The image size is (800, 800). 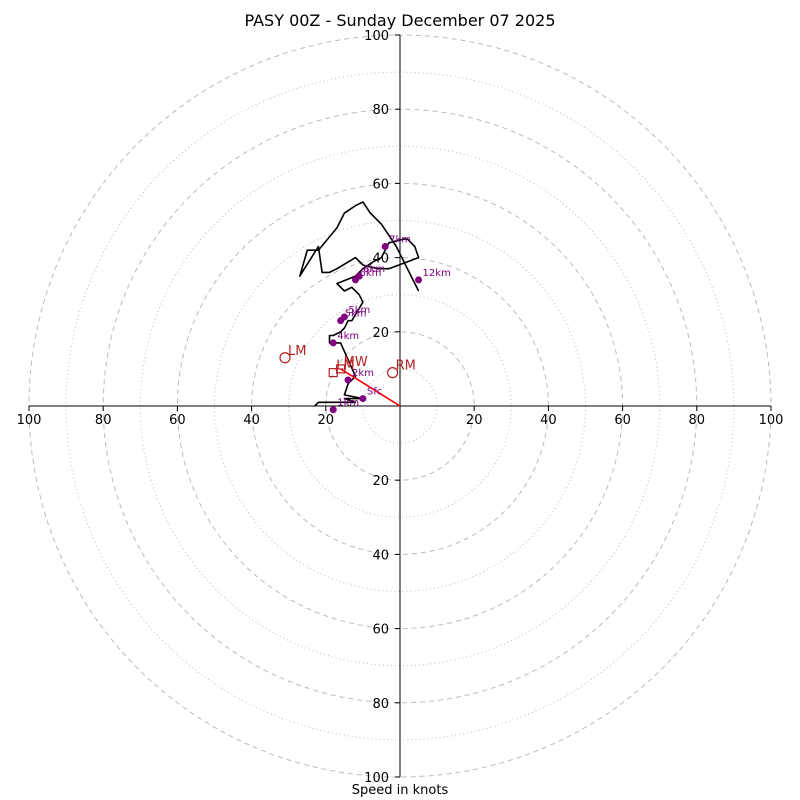 What do you see at coordinates (356, 362) in the screenshot?
I see `storm-motion-label: MW` at bounding box center [356, 362].